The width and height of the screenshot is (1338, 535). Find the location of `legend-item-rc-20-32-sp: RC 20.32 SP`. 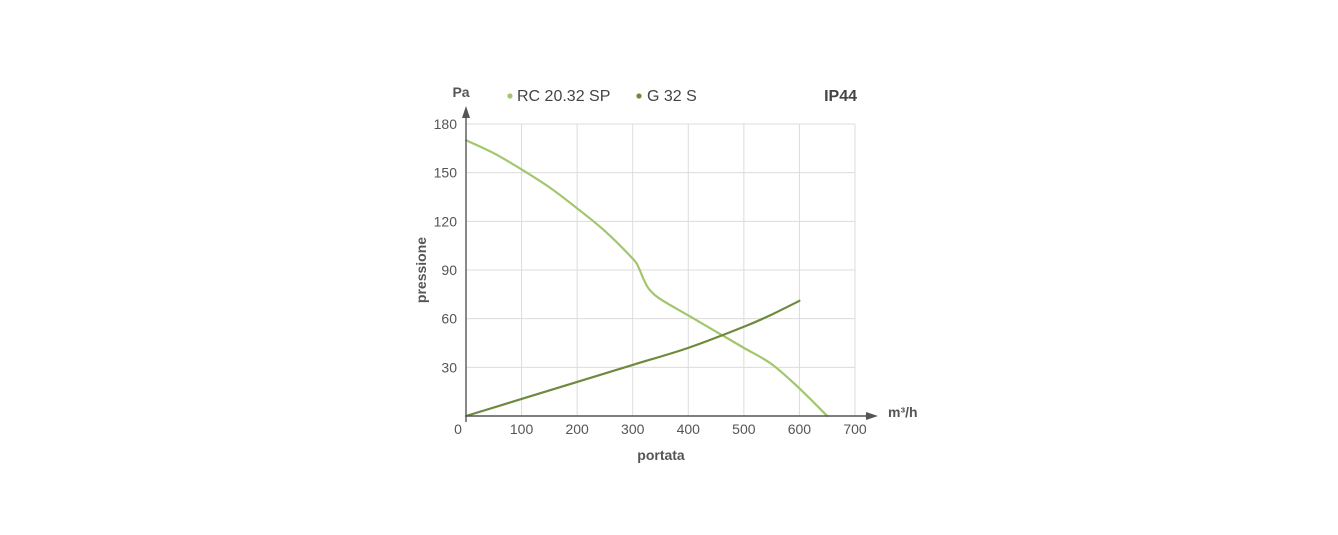

legend-item-rc-20-32-sp: RC 20.32 SP is located at coordinates (558, 96).